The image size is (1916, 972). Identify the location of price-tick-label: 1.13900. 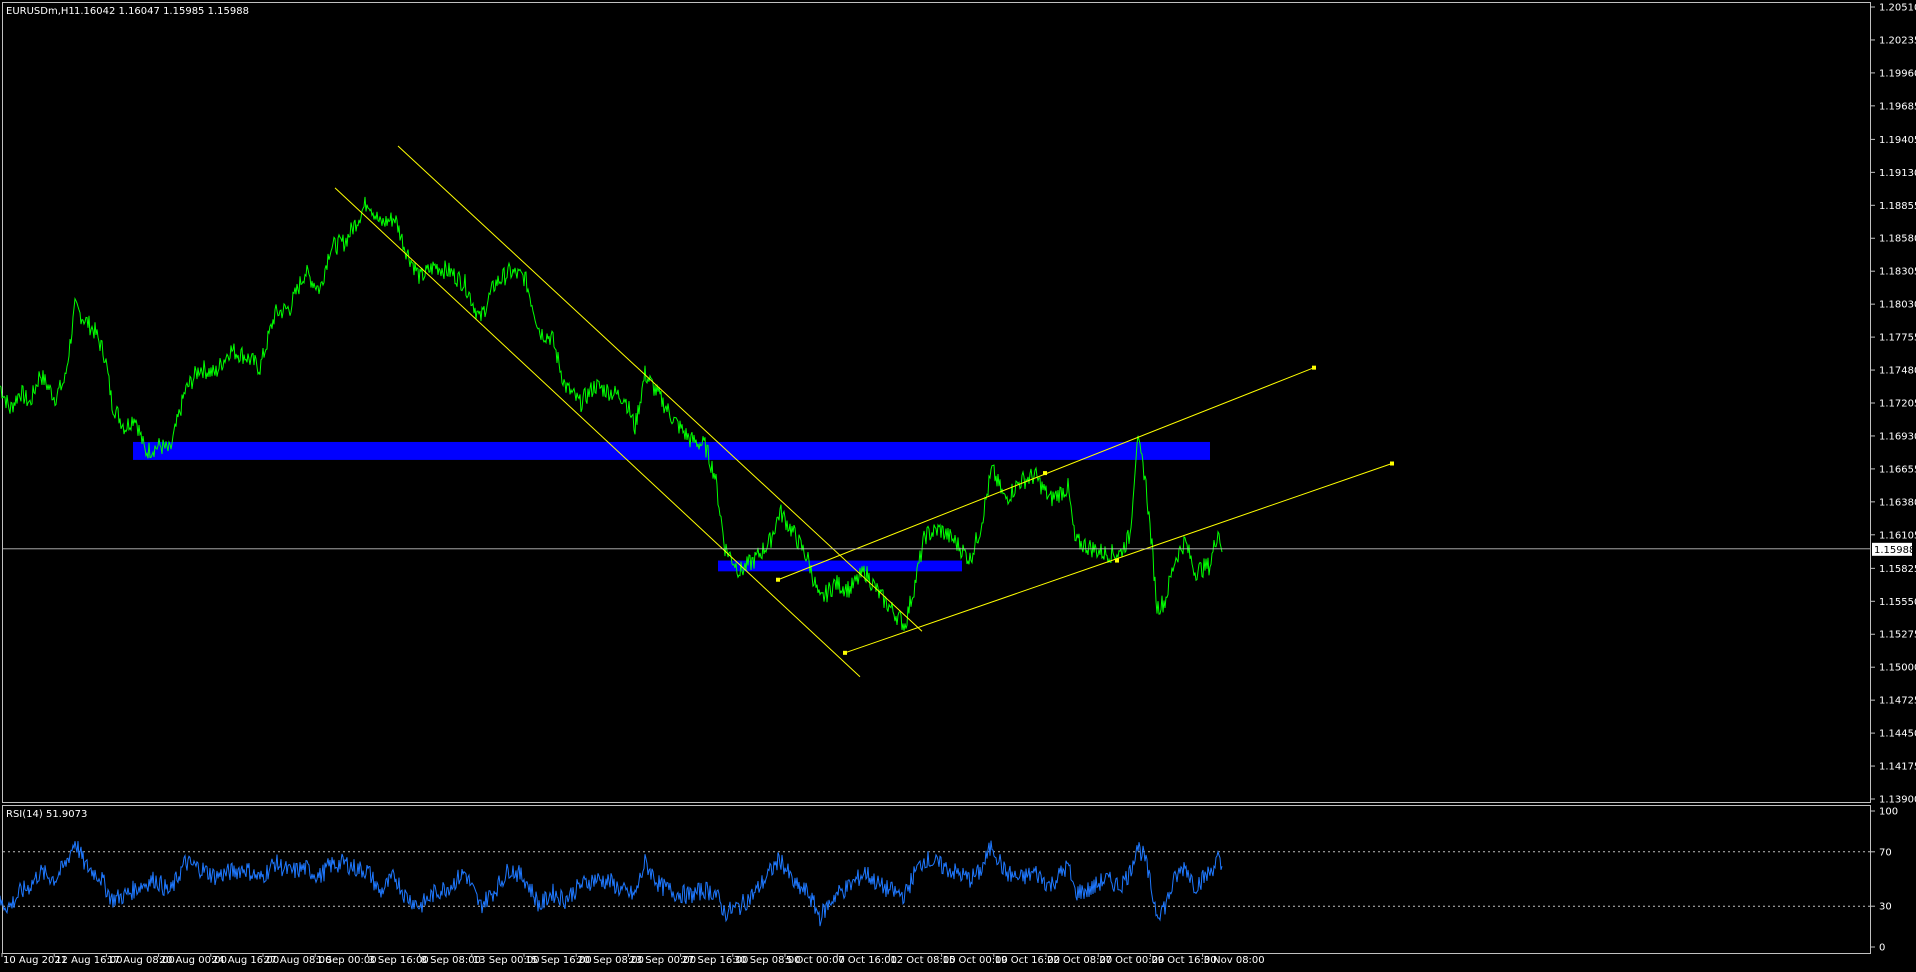
(1897, 800).